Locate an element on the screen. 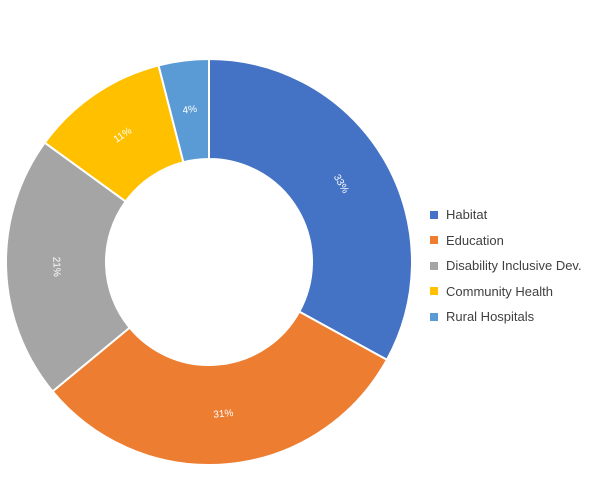 The image size is (610, 499). legend-label-education: Education is located at coordinates (475, 240).